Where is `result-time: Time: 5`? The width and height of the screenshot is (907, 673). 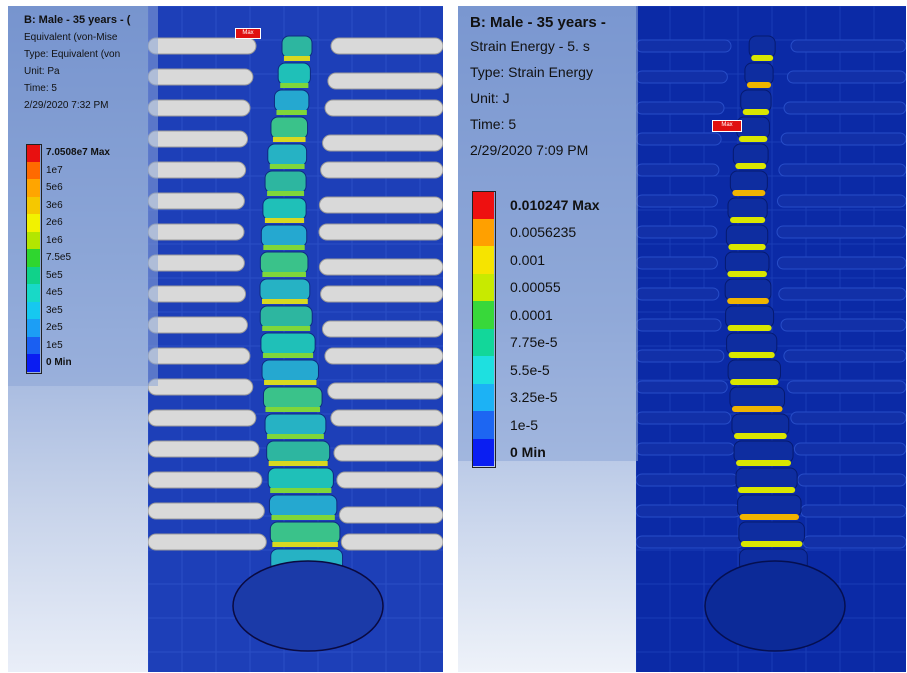
result-time: Time: 5 is located at coordinates (493, 124).